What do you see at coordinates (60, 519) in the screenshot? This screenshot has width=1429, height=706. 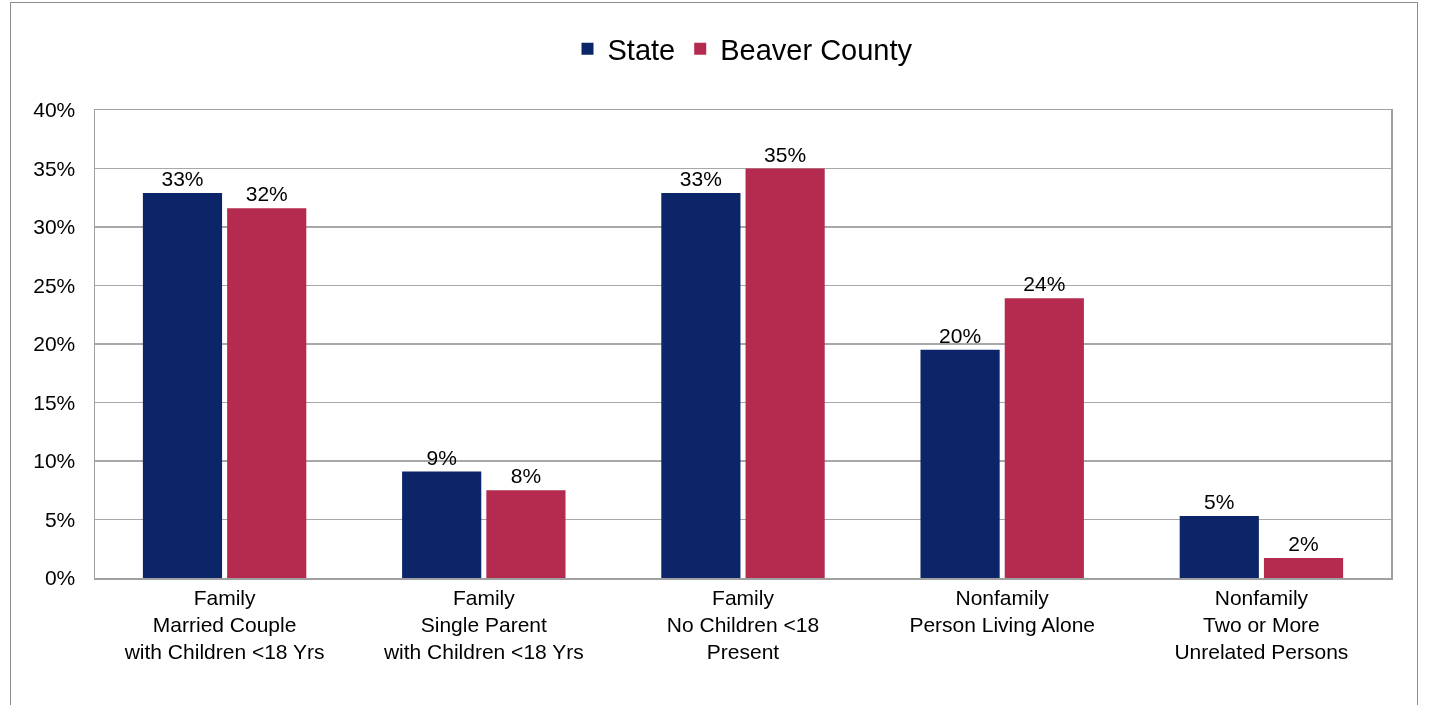 I see `y-tick-label: 5%` at bounding box center [60, 519].